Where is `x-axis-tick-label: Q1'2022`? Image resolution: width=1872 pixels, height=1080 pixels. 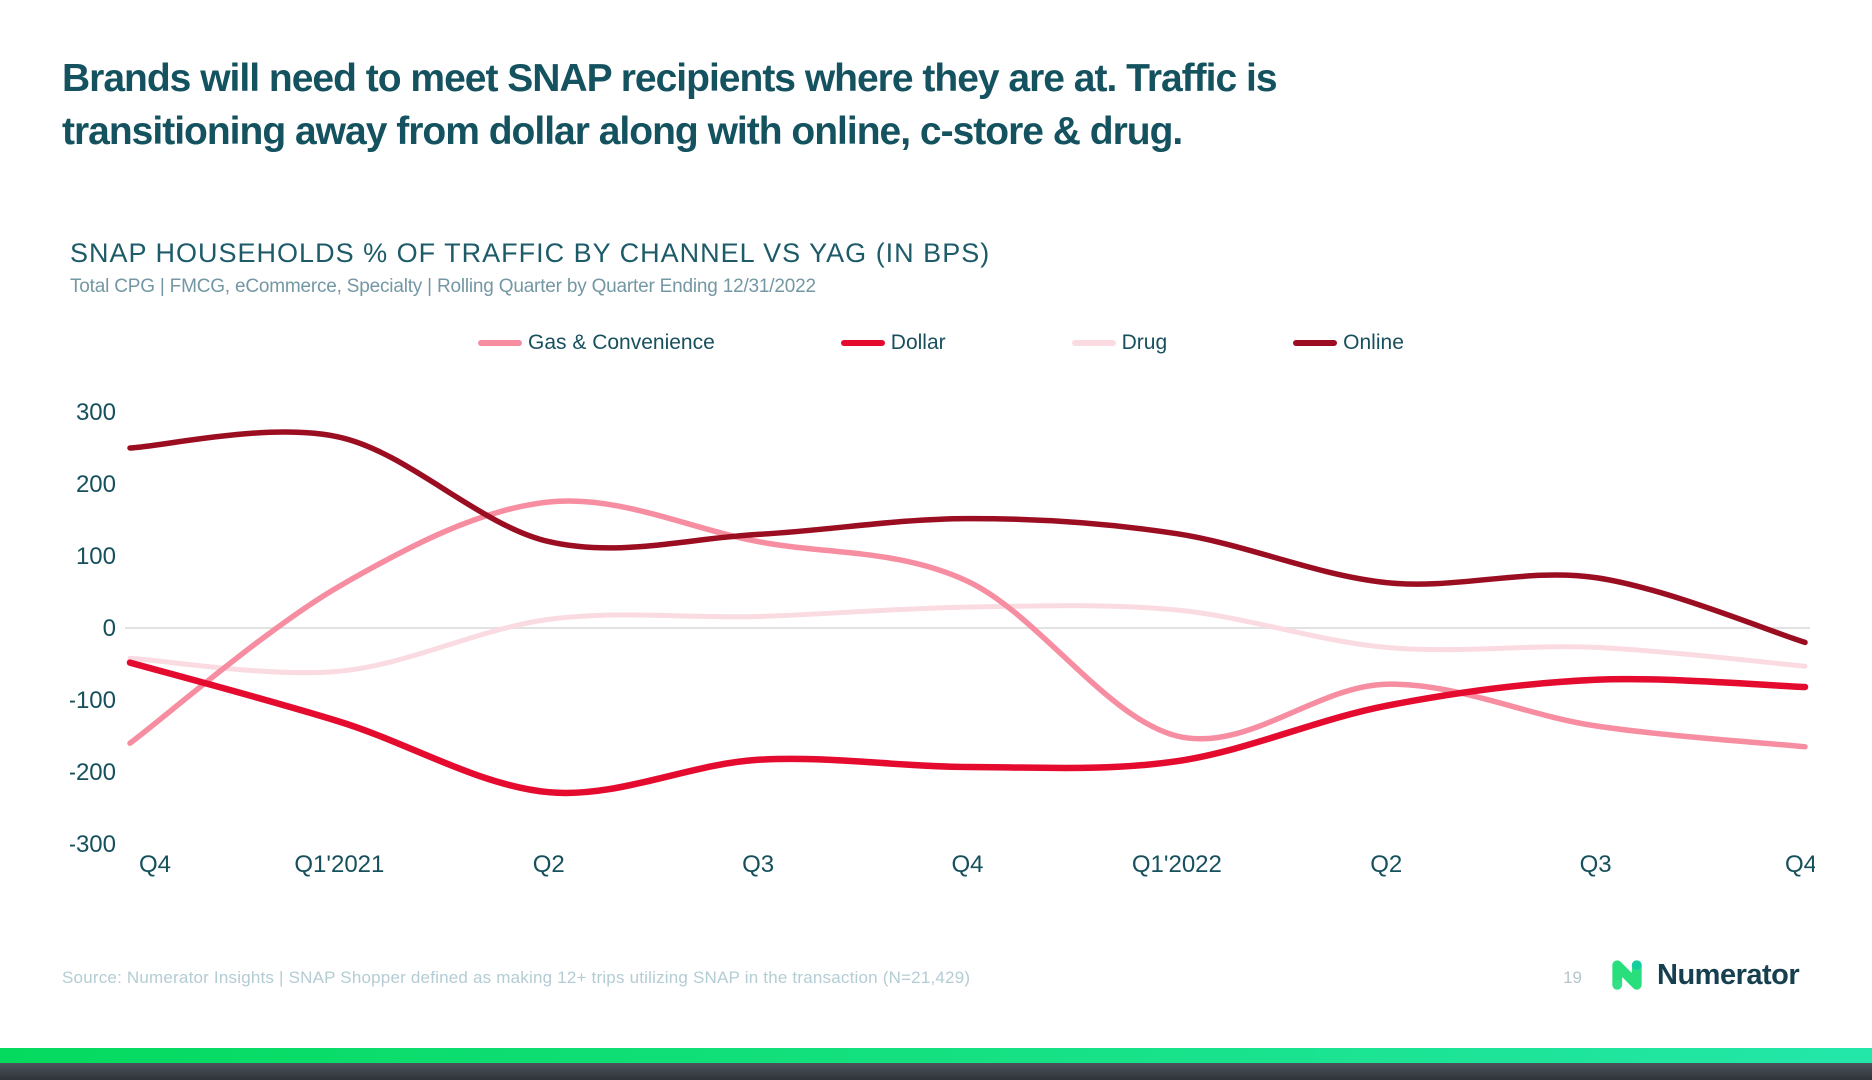
x-axis-tick-label: Q1'2022 is located at coordinates (1177, 864).